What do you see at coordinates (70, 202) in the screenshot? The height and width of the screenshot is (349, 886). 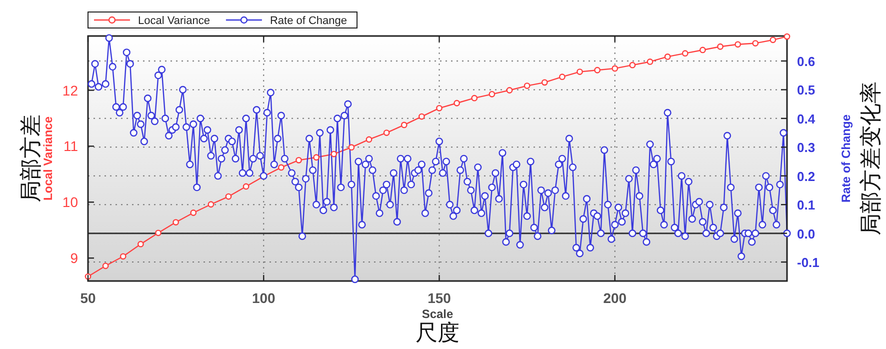 I see `y-tick-label: 10` at bounding box center [70, 202].